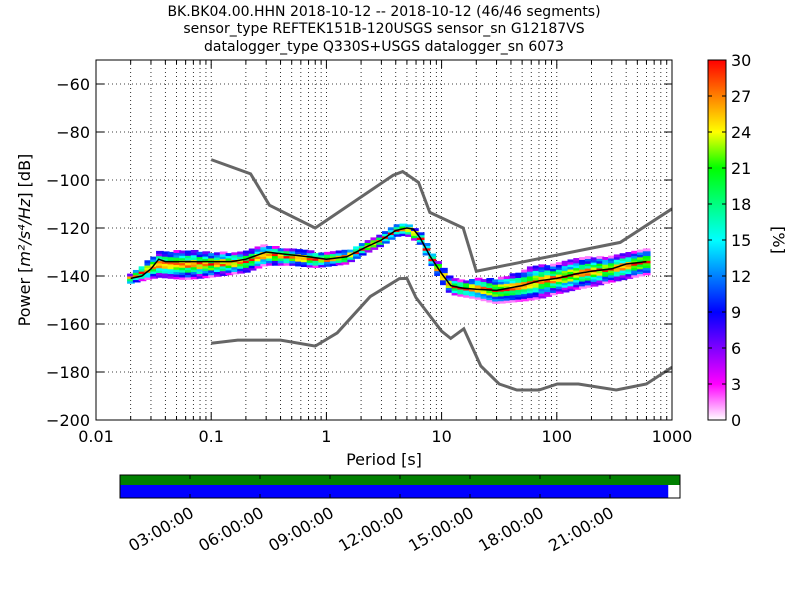 The height and width of the screenshot is (600, 800). What do you see at coordinates (511, 529) in the screenshot?
I see `timeline-tick-label: 18:00:00` at bounding box center [511, 529].